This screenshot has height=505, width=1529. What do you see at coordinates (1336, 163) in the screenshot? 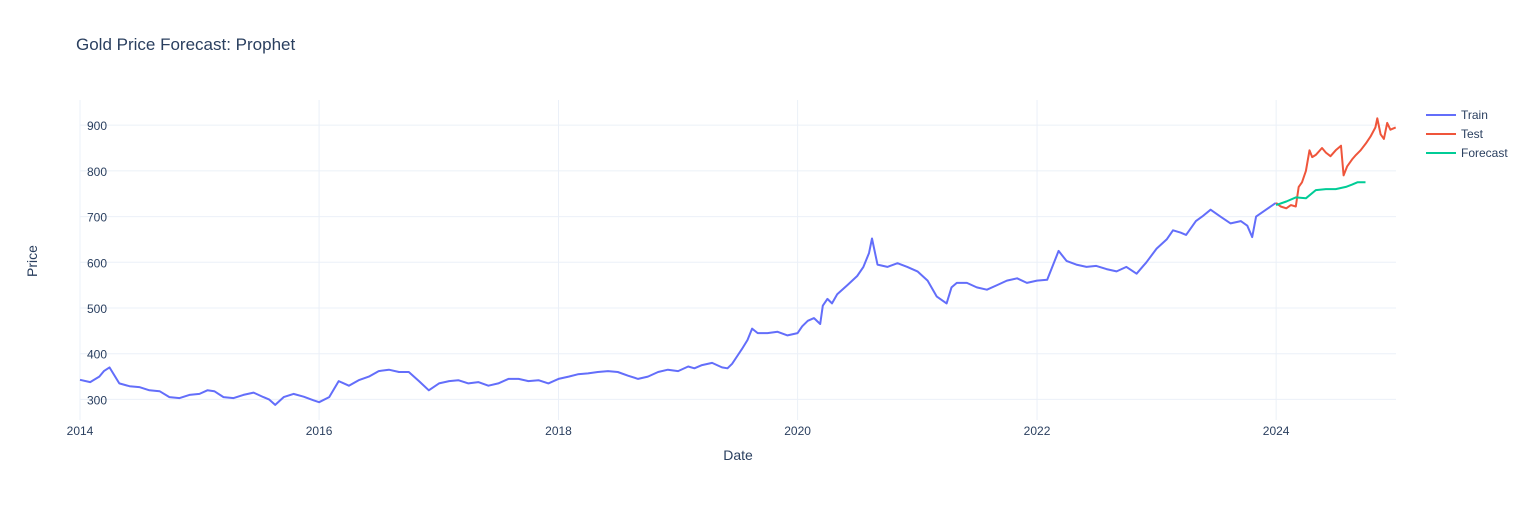
I see `series-line-test` at bounding box center [1336, 163].